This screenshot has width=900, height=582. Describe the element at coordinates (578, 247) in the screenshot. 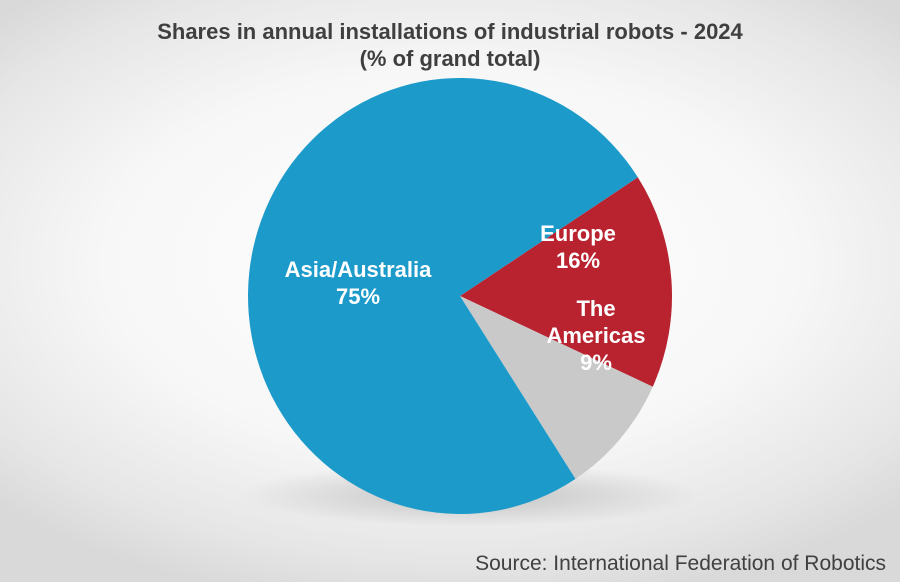

I see `slice-label-europe: Europe 16%` at that location.